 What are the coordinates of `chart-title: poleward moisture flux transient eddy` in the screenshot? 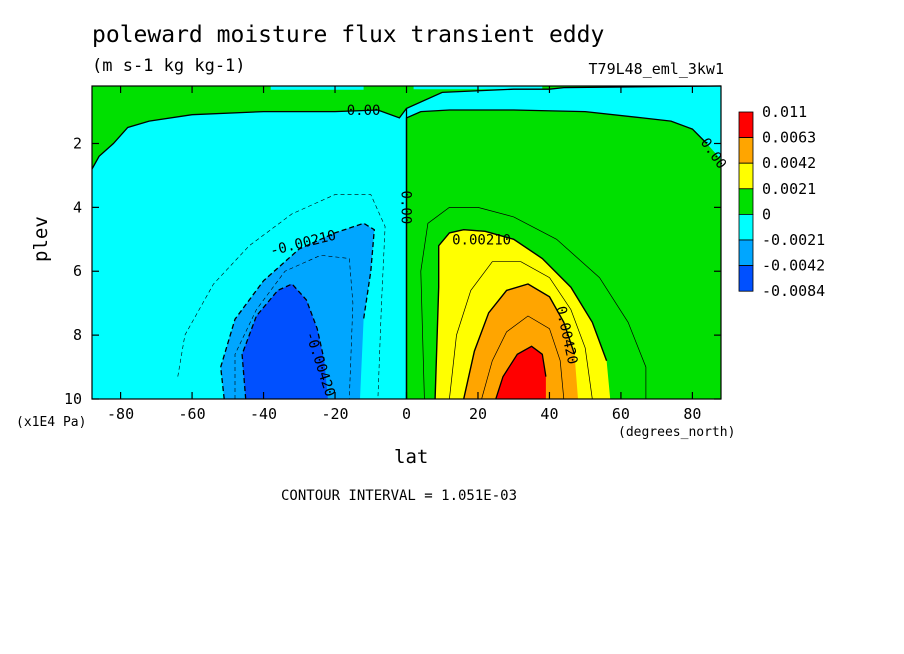 It's located at (348, 35).